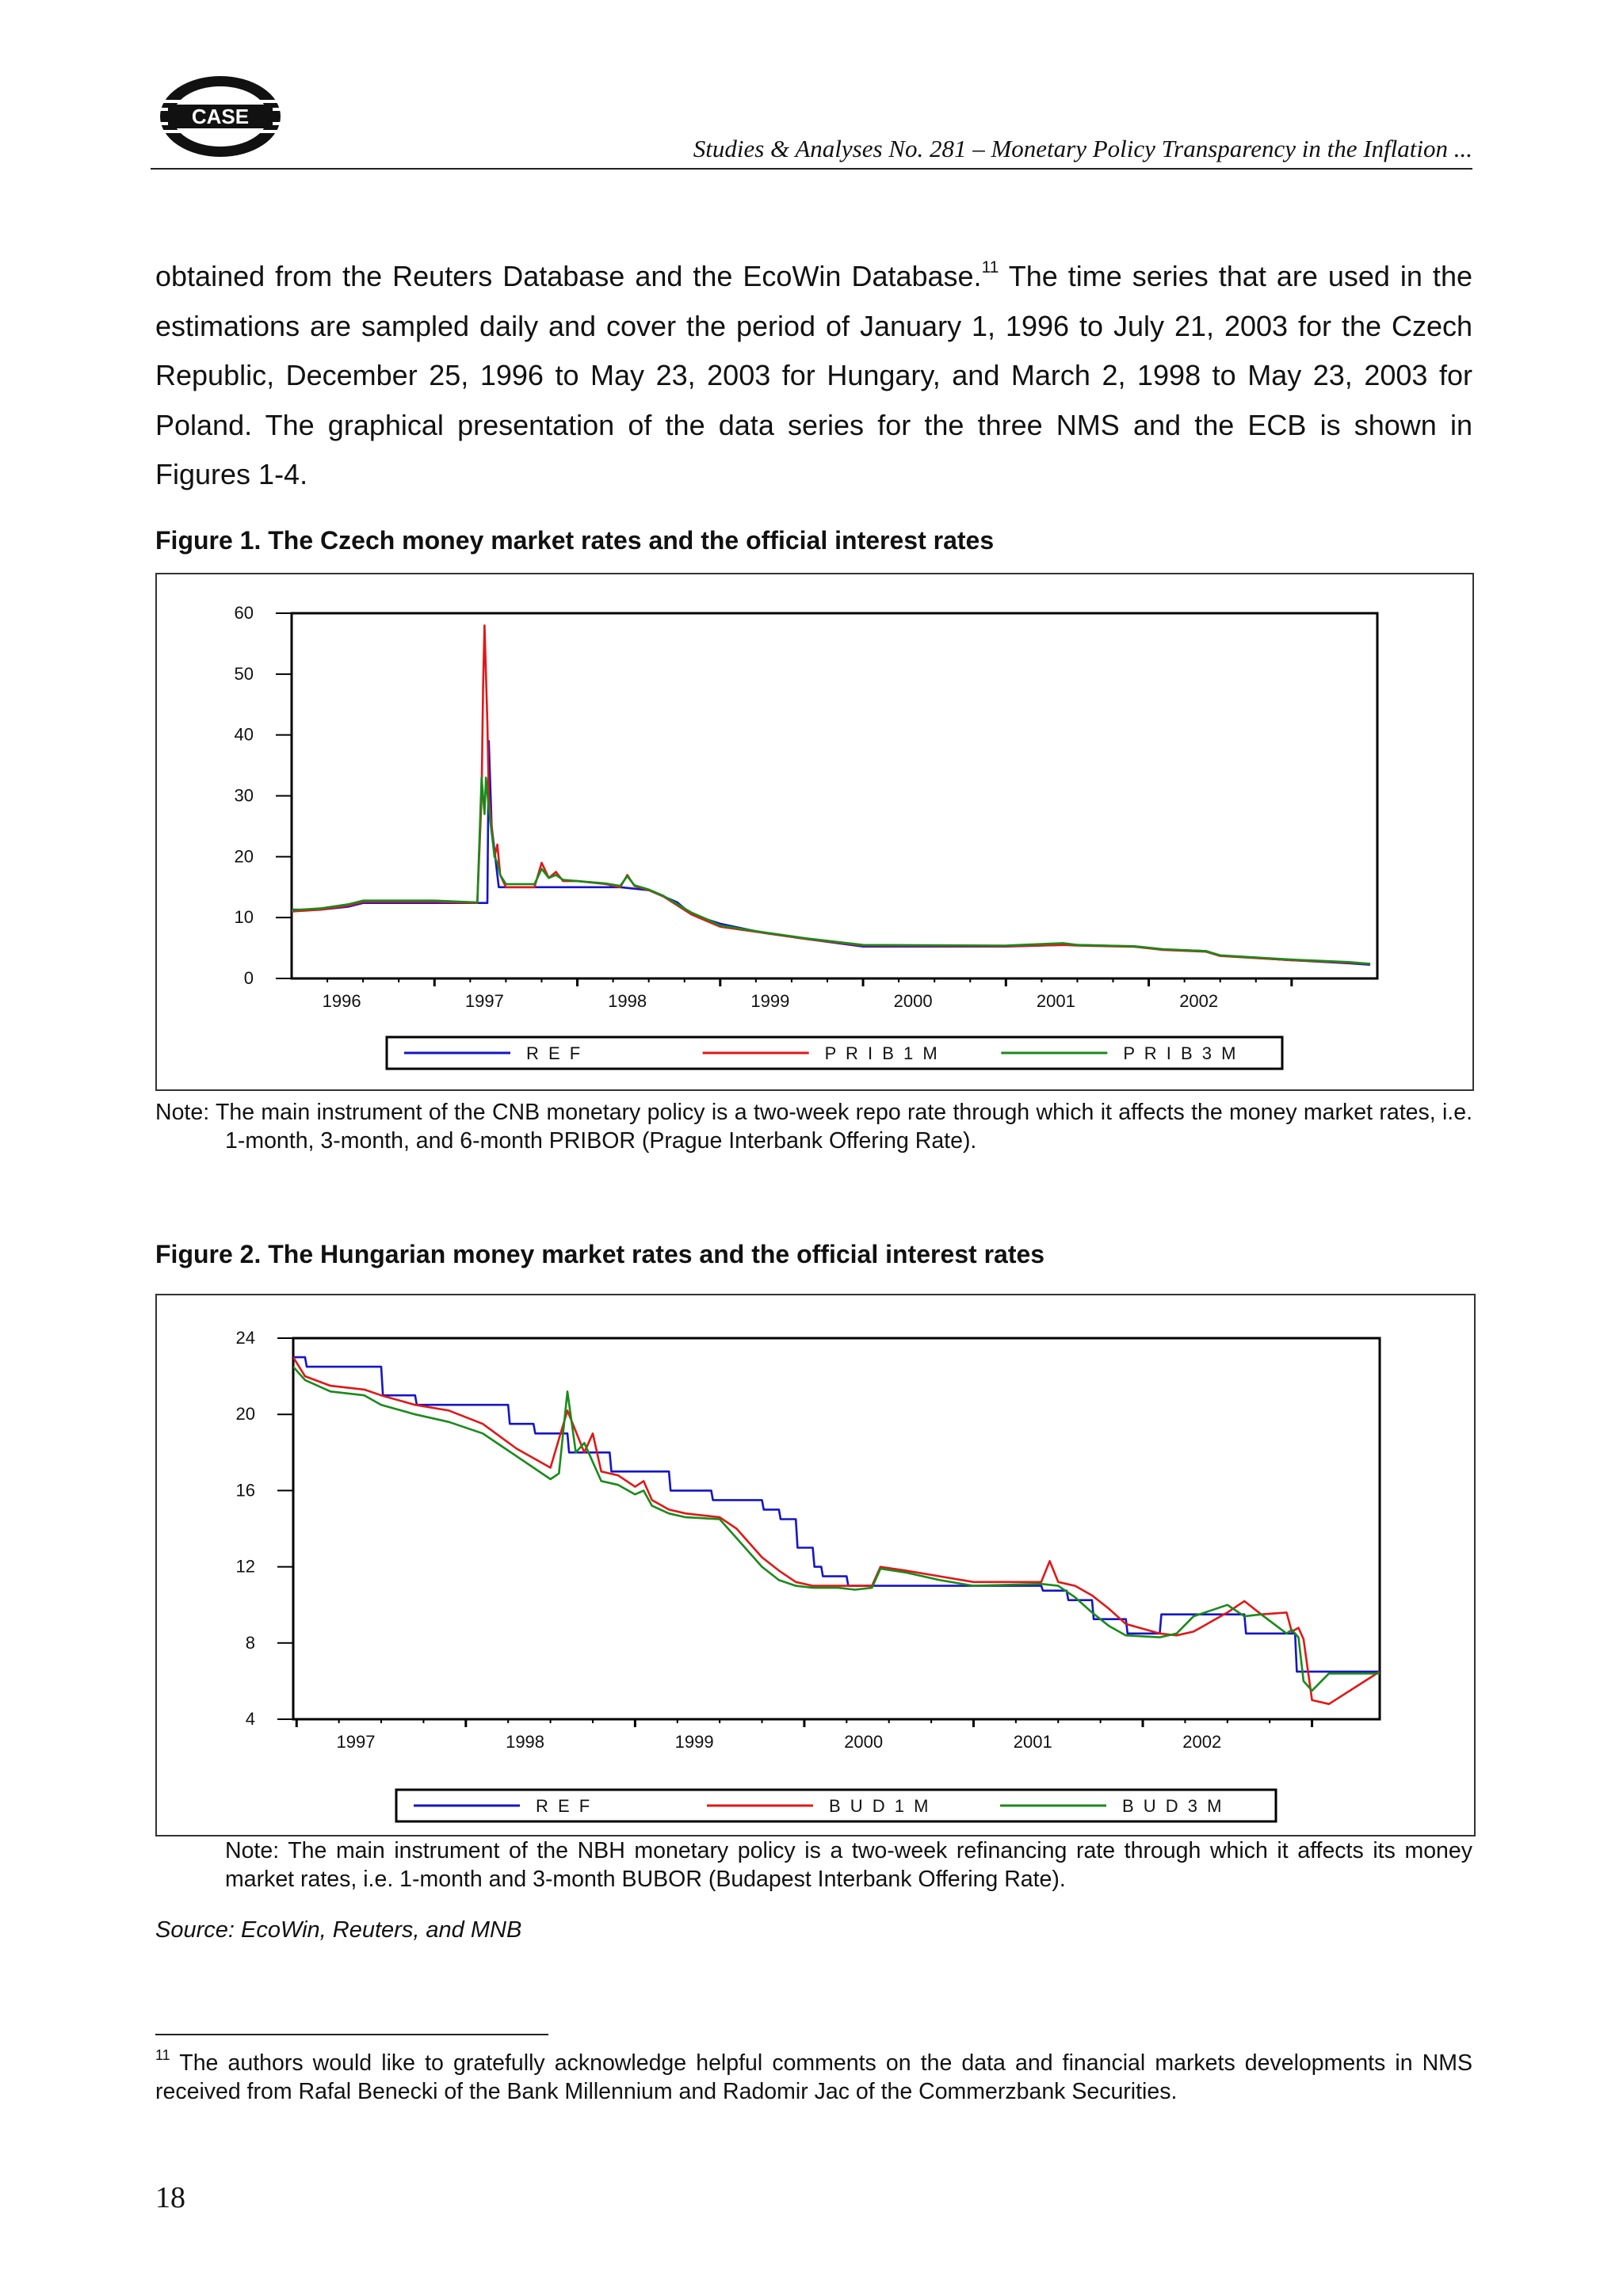 Image resolution: width=1623 pixels, height=2296 pixels. What do you see at coordinates (245, 1567) in the screenshot?
I see `hungary-ytick-label: 12` at bounding box center [245, 1567].